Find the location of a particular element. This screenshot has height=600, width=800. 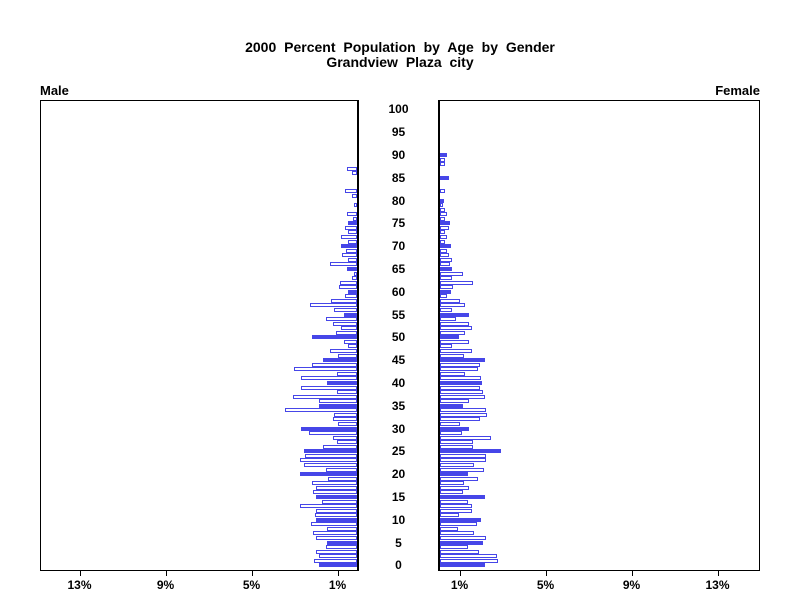

female-tick-1pct is located at coordinates (460, 573).